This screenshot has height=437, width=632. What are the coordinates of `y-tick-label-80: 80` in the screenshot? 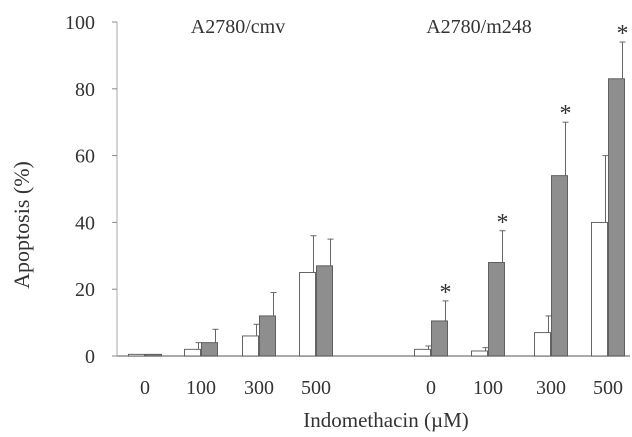 It's located at (85, 90).